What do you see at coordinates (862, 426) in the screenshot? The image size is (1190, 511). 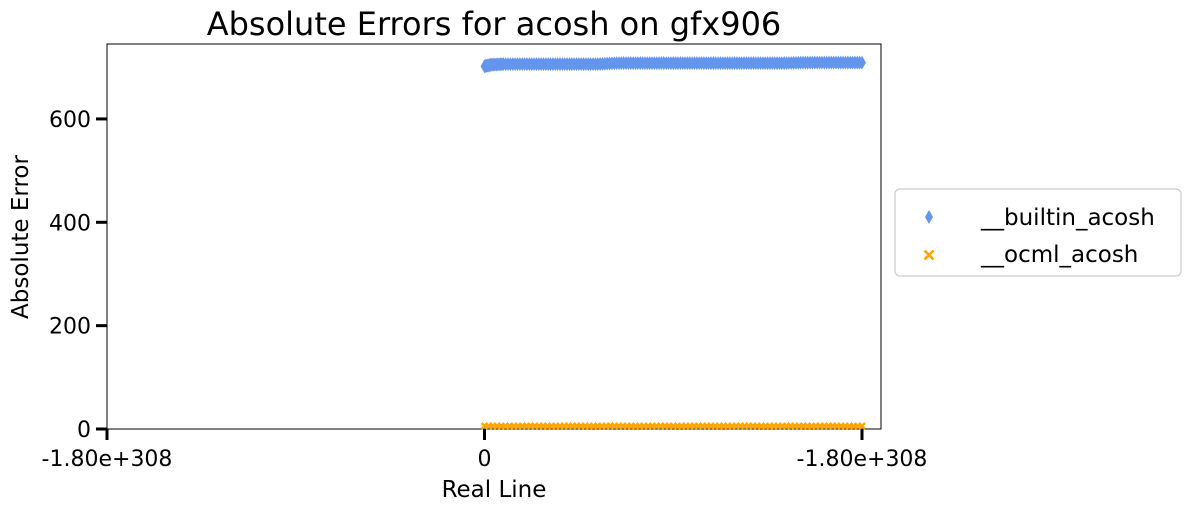 I see `ocml-acosh-point` at bounding box center [862, 426].